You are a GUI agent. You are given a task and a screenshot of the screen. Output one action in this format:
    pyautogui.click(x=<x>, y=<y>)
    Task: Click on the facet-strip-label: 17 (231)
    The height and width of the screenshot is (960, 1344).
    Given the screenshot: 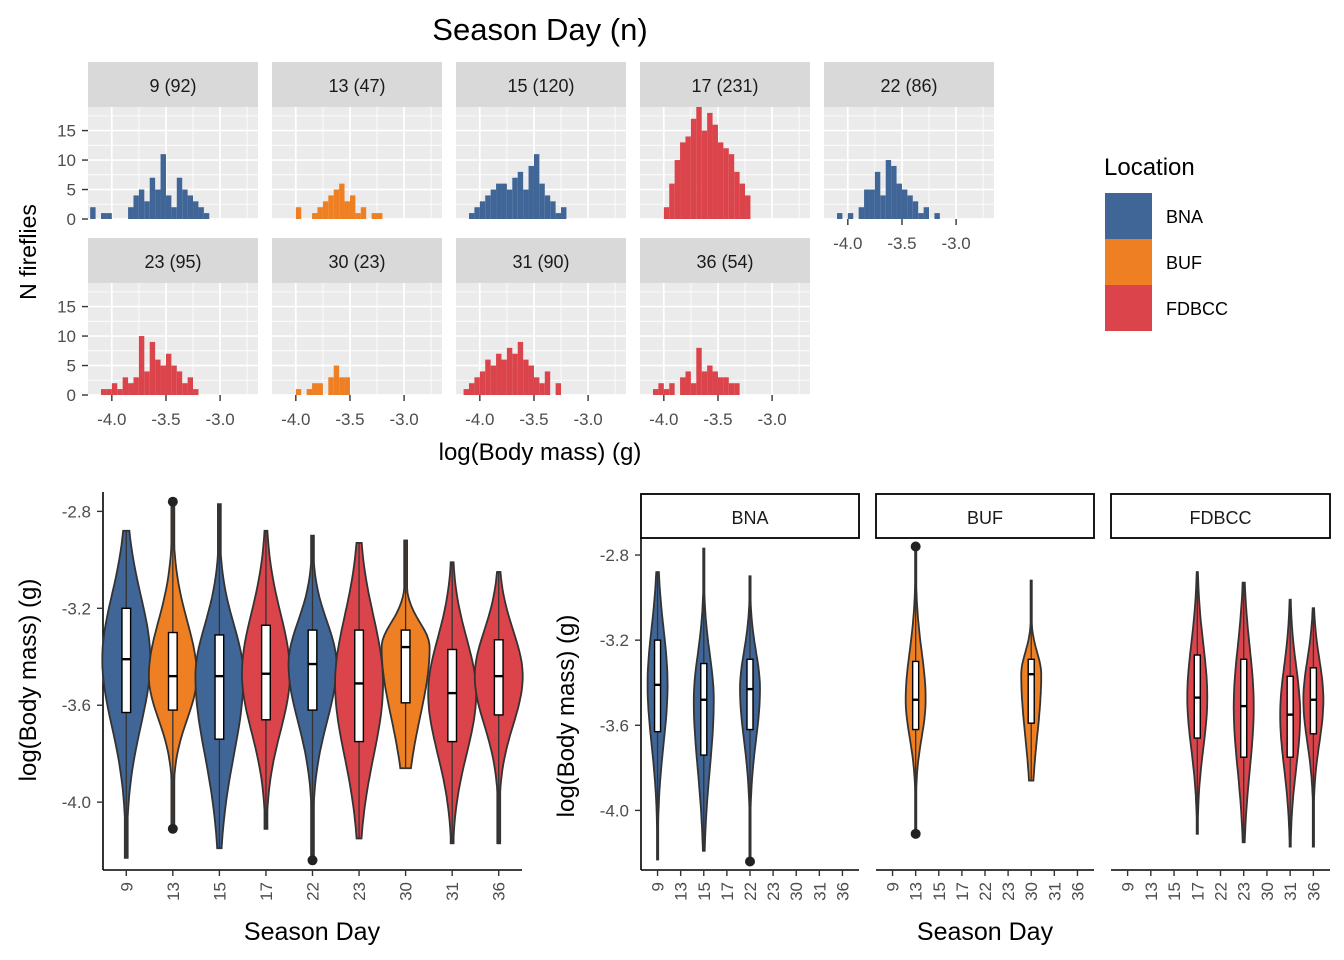 What is the action you would take?
    pyautogui.click(x=724, y=86)
    